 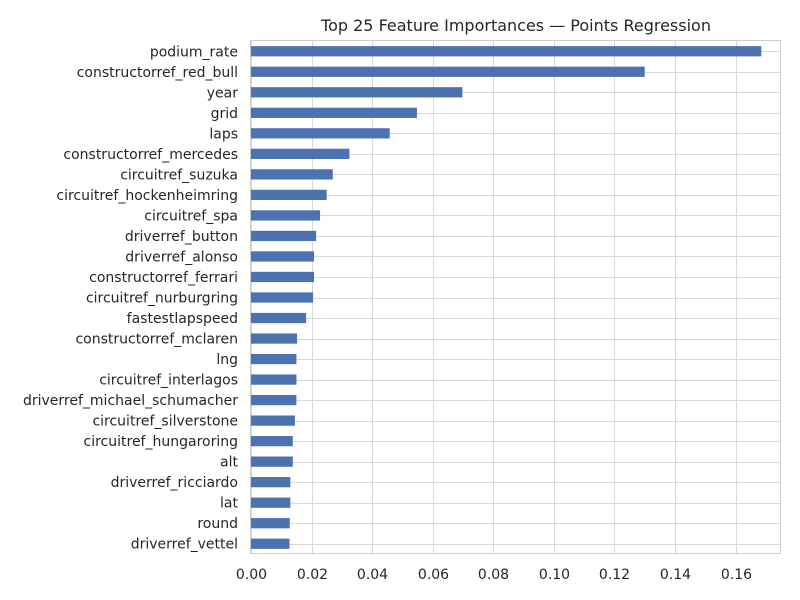 I want to click on category-label: driverref_vettel, so click(x=184, y=545).